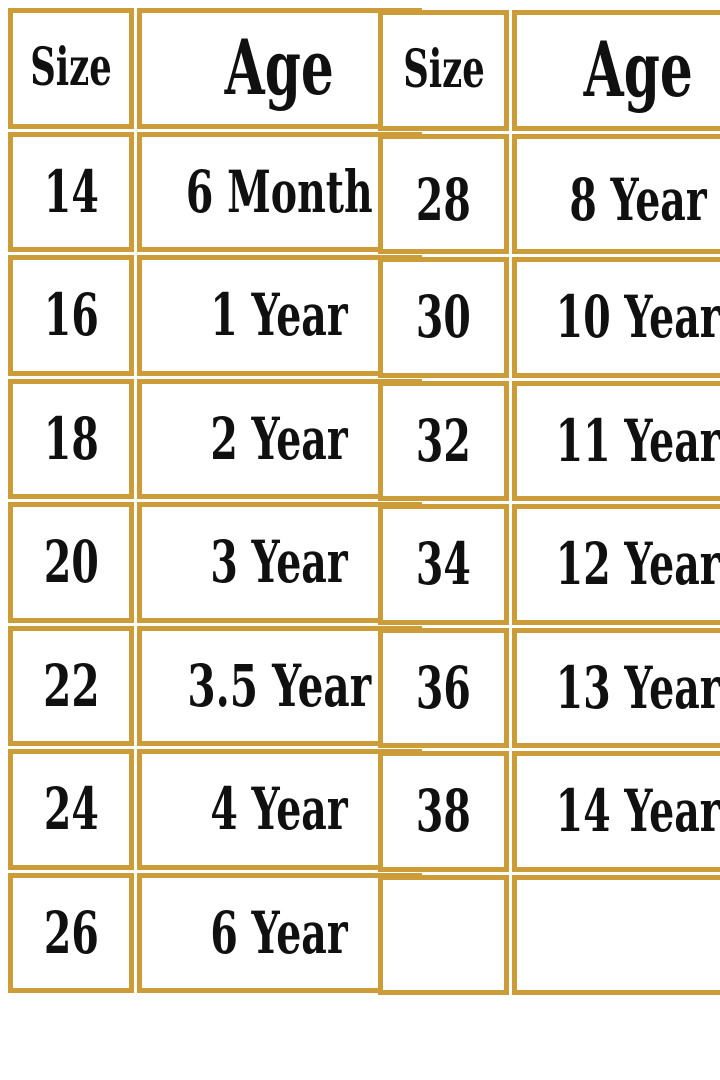  Describe the element at coordinates (638, 199) in the screenshot. I see `age-value: 8 Year` at that location.